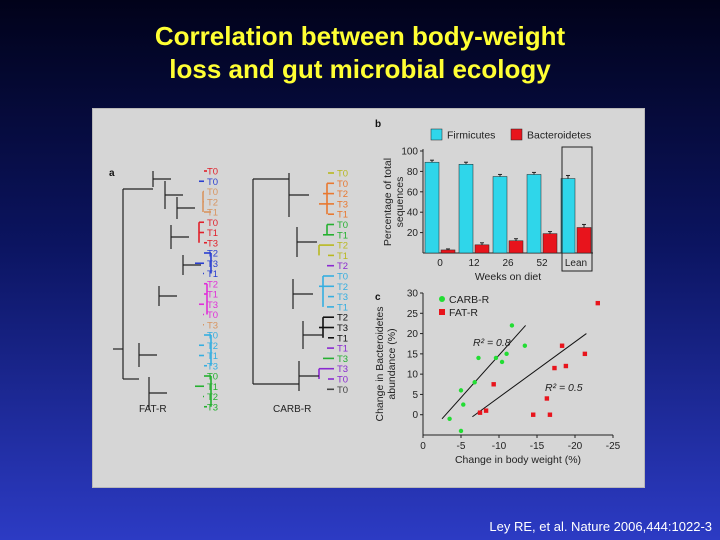  Describe the element at coordinates (112, 173) in the screenshot. I see `panel-a-label: a` at that location.